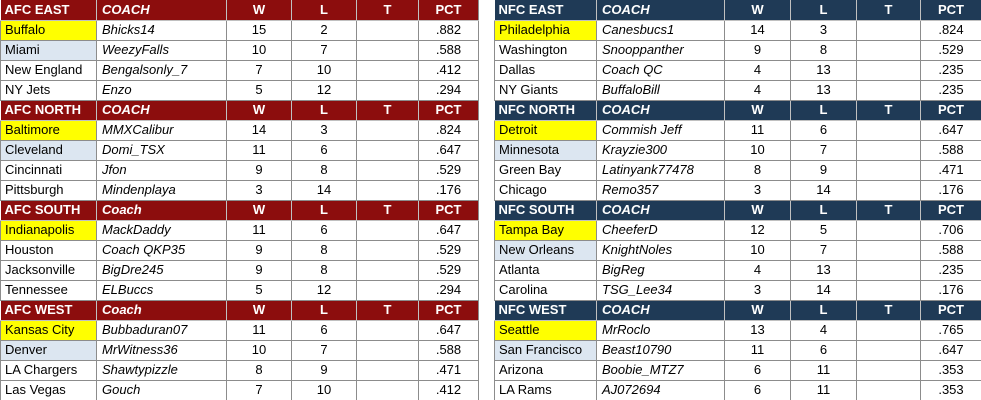  Describe the element at coordinates (823, 170) in the screenshot. I see `losses-cell: 9` at that location.